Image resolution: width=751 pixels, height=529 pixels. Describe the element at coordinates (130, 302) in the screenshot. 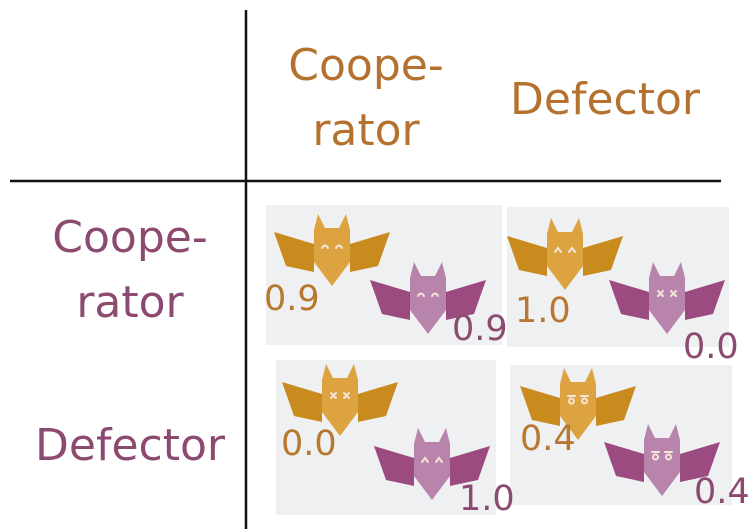

I see `row-header: rator` at that location.